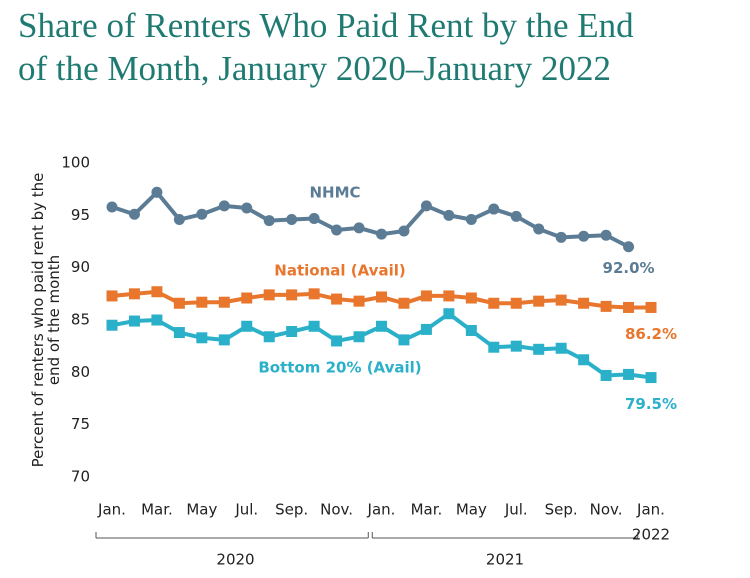  Describe the element at coordinates (651, 404) in the screenshot. I see `value-label: 79.5%` at that location.